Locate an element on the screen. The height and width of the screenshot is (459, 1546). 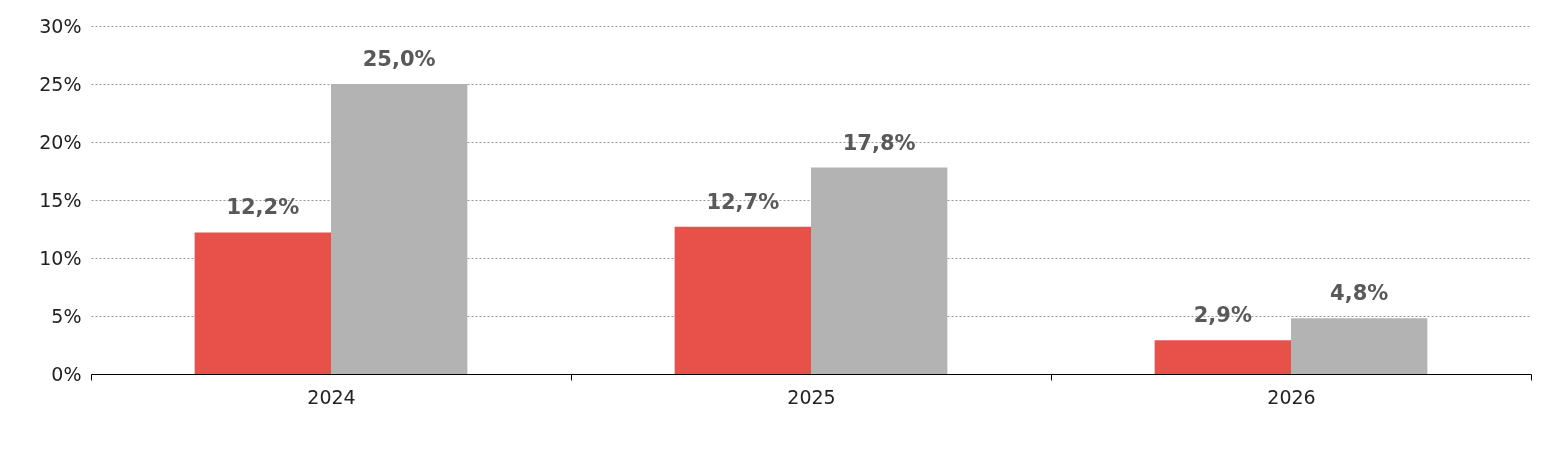
data-label: 2,9% is located at coordinates (1222, 315).